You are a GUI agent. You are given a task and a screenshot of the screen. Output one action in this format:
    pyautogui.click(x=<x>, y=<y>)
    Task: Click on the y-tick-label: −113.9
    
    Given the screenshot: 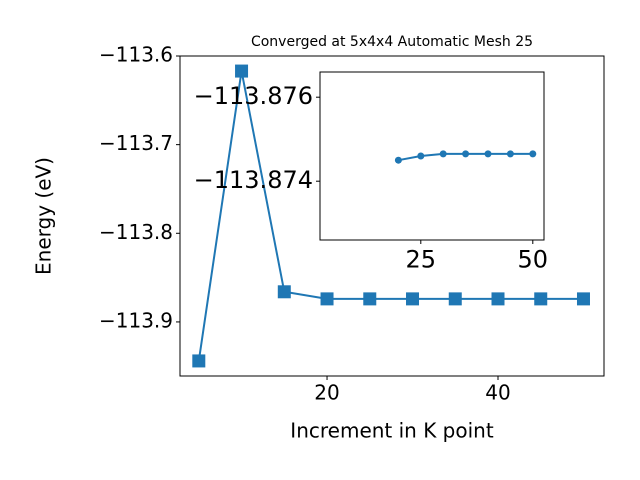 What is the action you would take?
    pyautogui.click(x=136, y=320)
    